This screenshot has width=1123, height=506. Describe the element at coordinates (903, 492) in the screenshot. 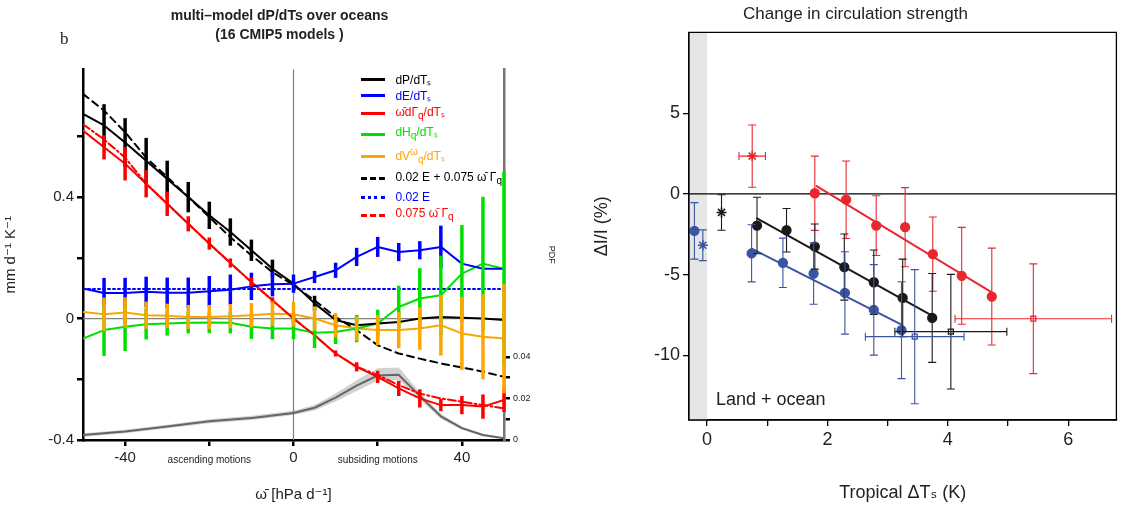

I see `x-axis-title: Tropical ΔTₛ (K)` at that location.